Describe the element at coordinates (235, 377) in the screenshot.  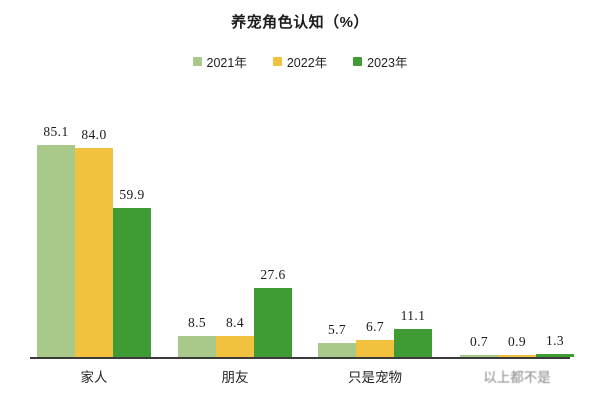
I see `x-axis-category-label: 朋友` at that location.